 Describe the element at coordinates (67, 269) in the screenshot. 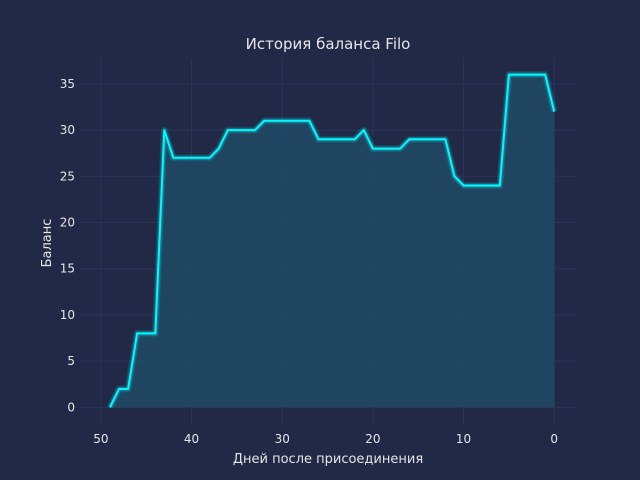

I see `y-tick-label: 15` at that location.